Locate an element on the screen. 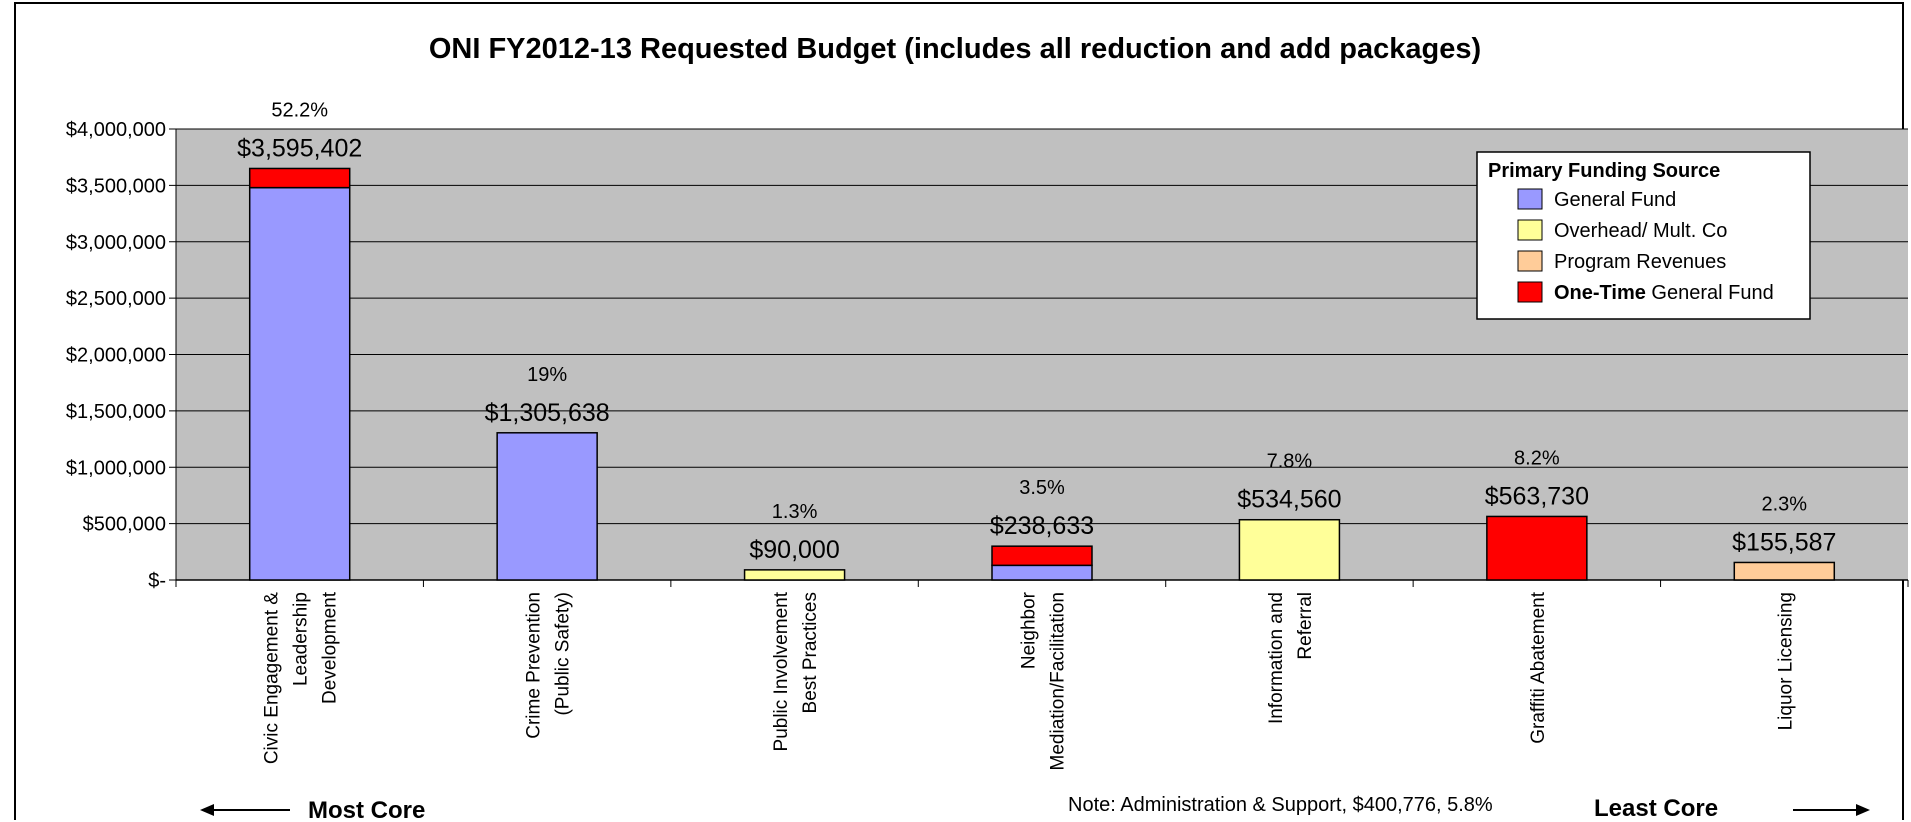 This screenshot has height=822, width=1911. category-label: Crime Prevention is located at coordinates (534, 665).